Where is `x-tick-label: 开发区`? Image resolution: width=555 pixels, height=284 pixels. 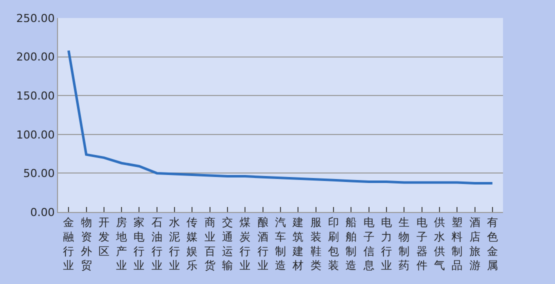 x-tick-label: 开发区 is located at coordinates (104, 237).